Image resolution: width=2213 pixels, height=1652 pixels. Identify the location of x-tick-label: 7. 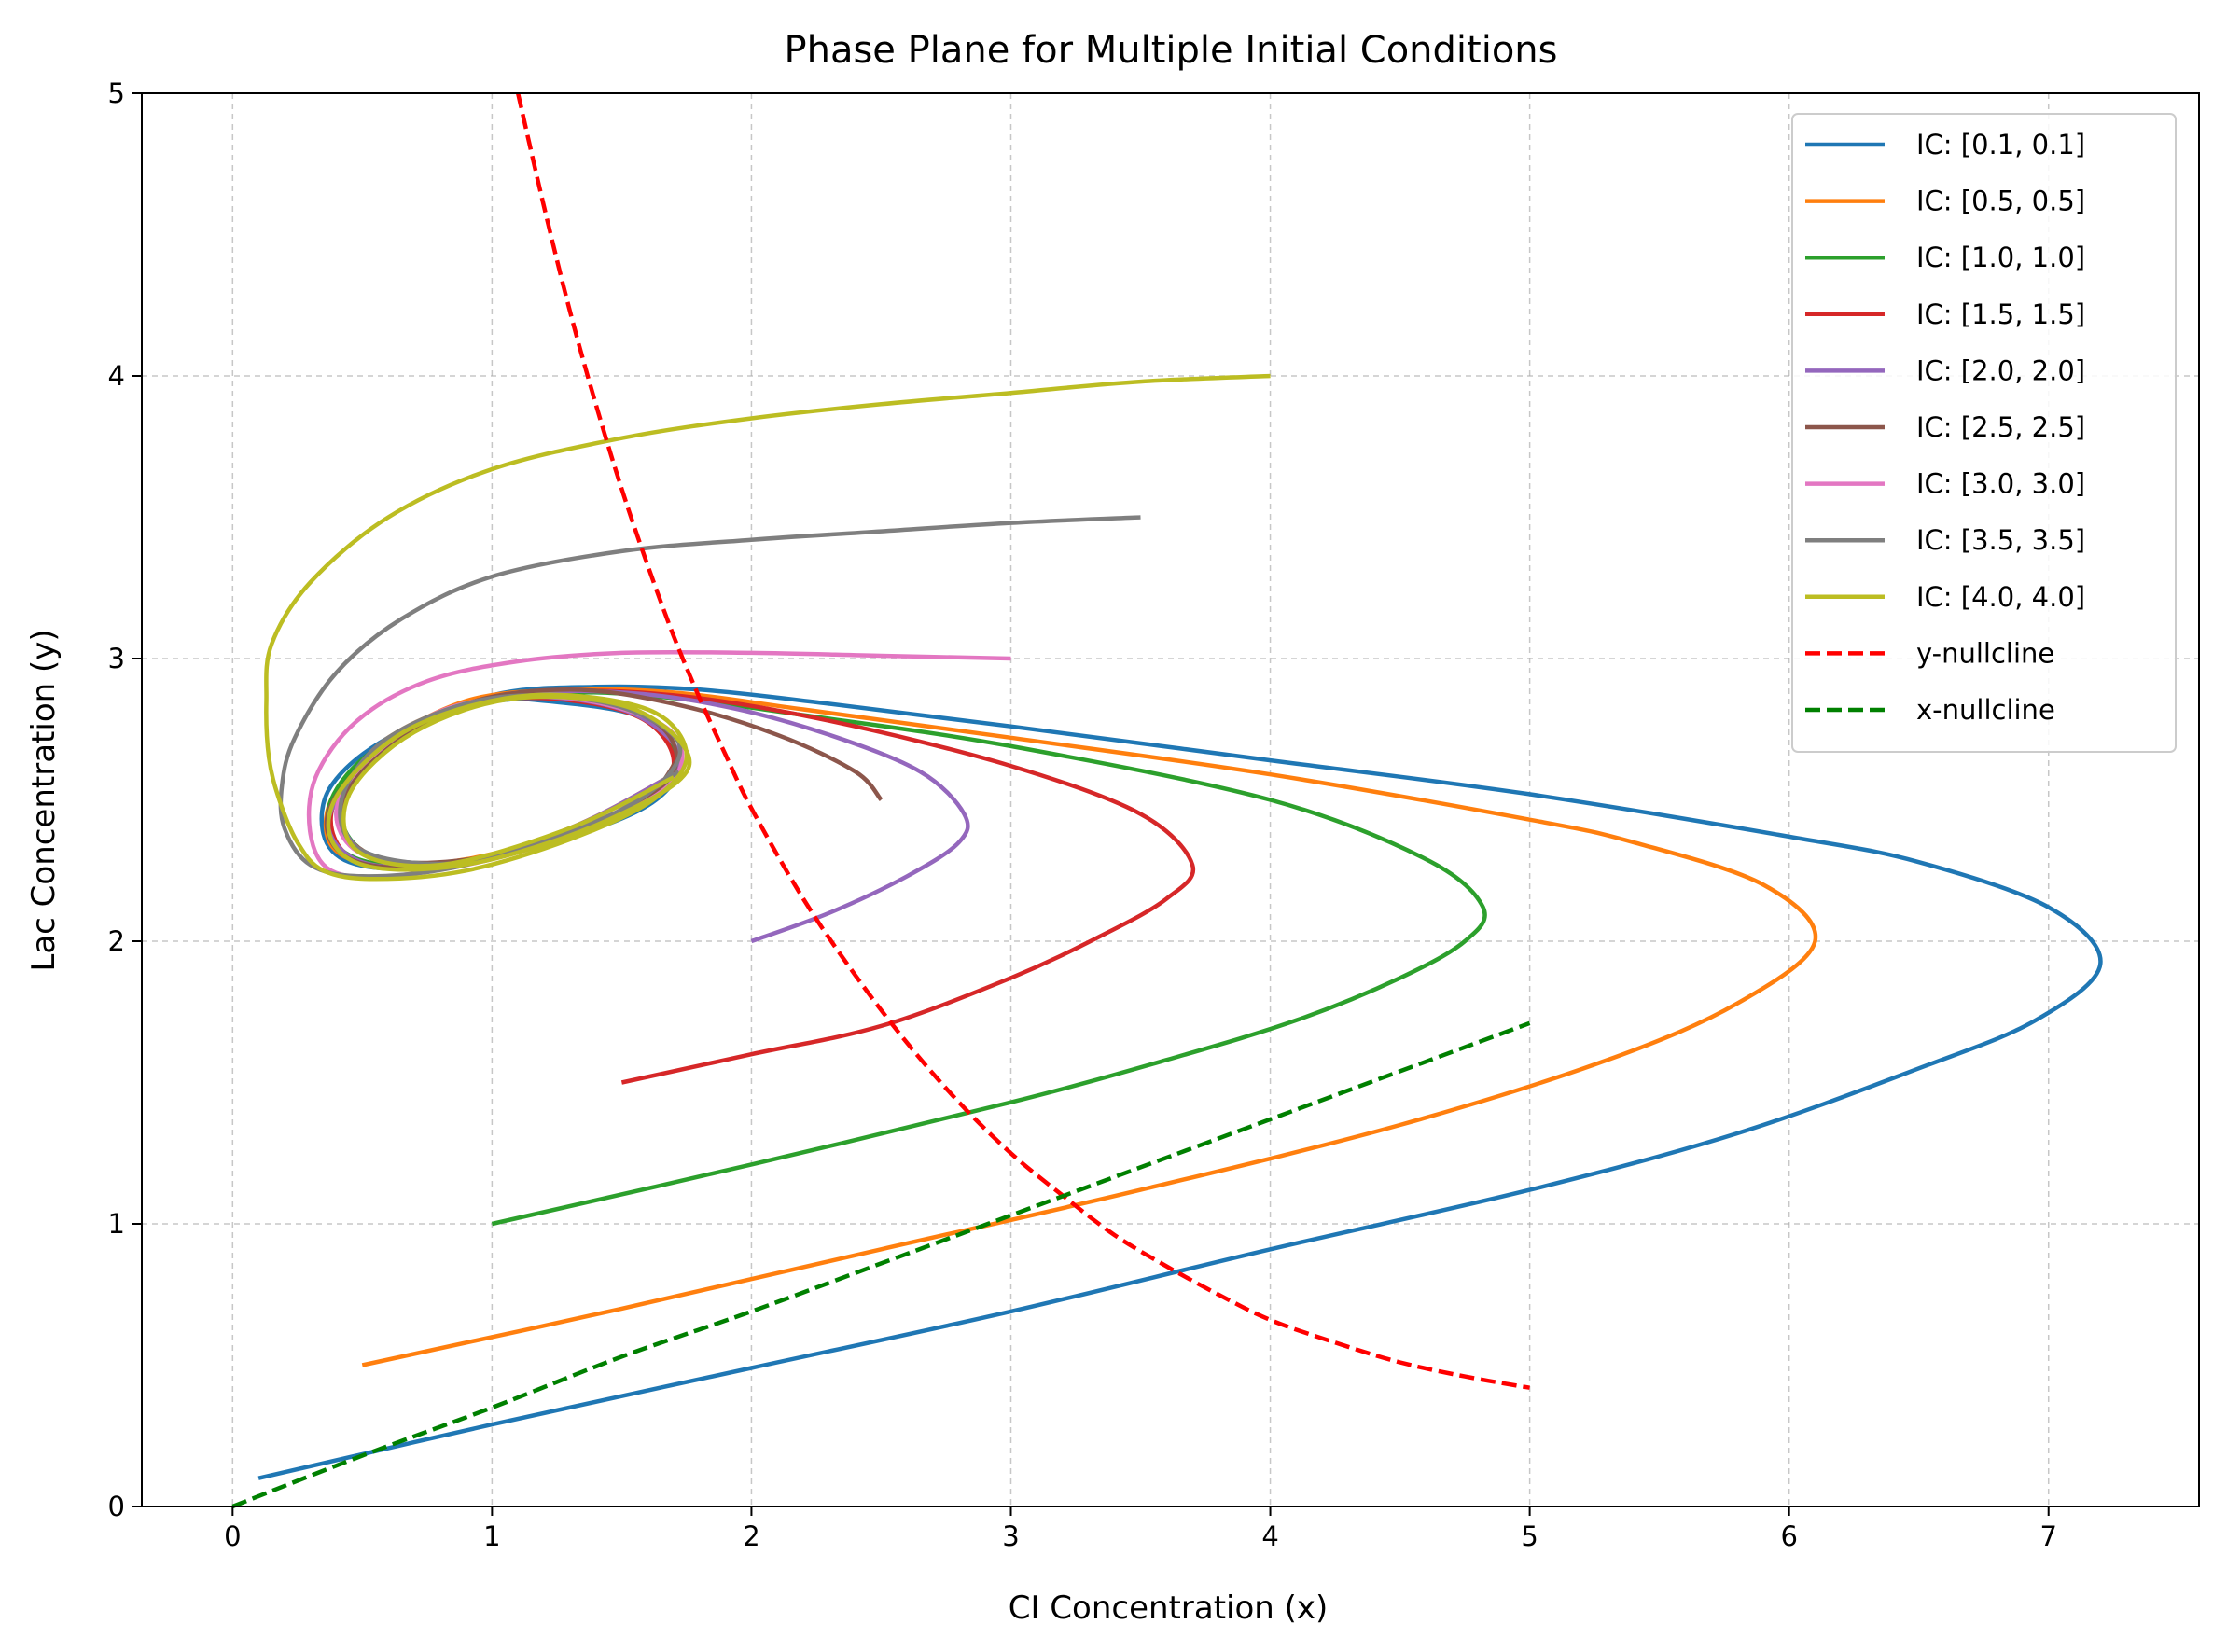
(2047, 1536).